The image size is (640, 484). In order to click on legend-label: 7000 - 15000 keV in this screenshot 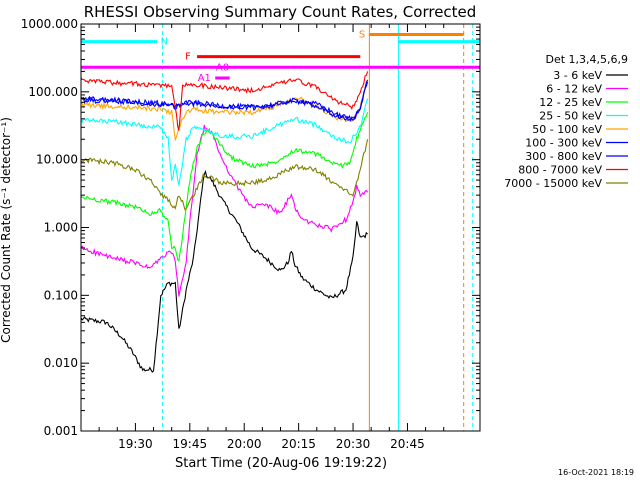, I will do `click(553, 183)`.